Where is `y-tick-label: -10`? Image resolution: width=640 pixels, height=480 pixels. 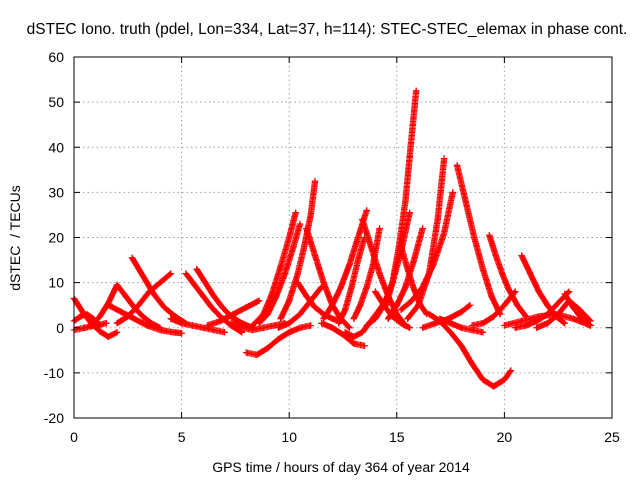 y-tick-label: -10 is located at coordinates (54, 373).